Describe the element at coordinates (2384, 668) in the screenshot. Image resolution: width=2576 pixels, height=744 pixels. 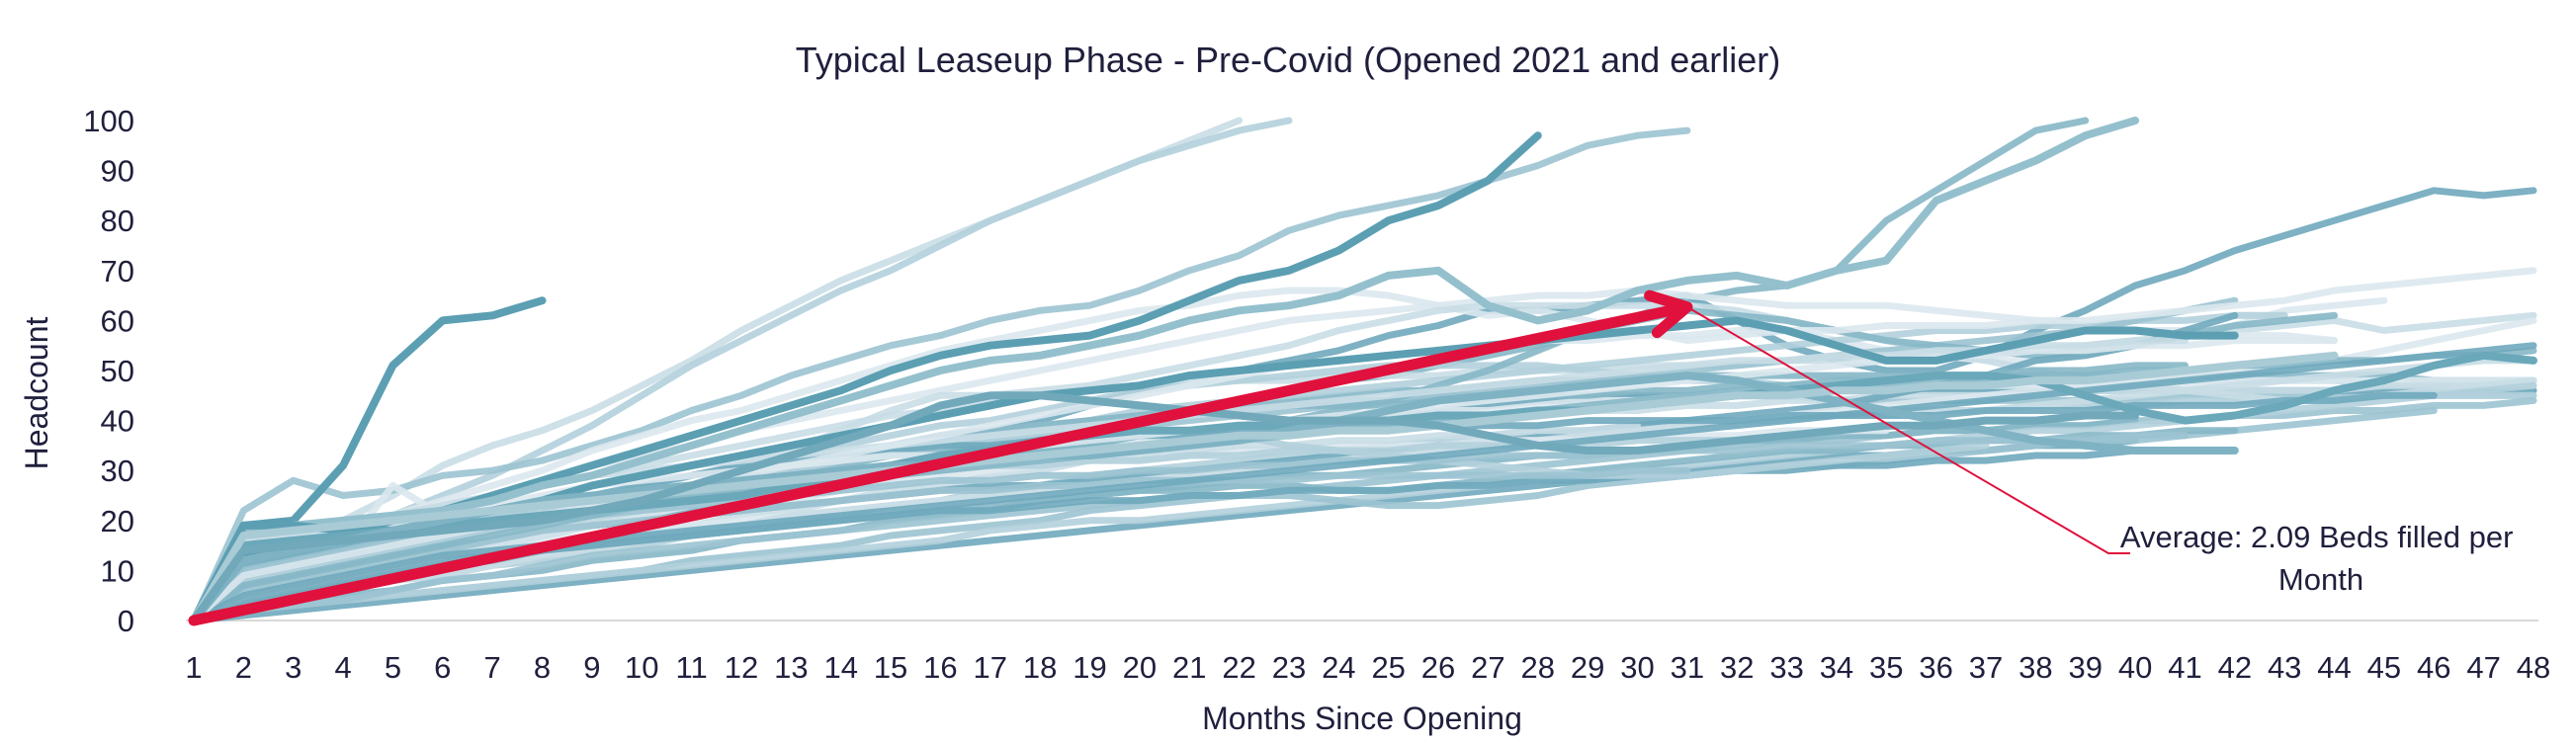
I see `x-tick-label: 45` at that location.